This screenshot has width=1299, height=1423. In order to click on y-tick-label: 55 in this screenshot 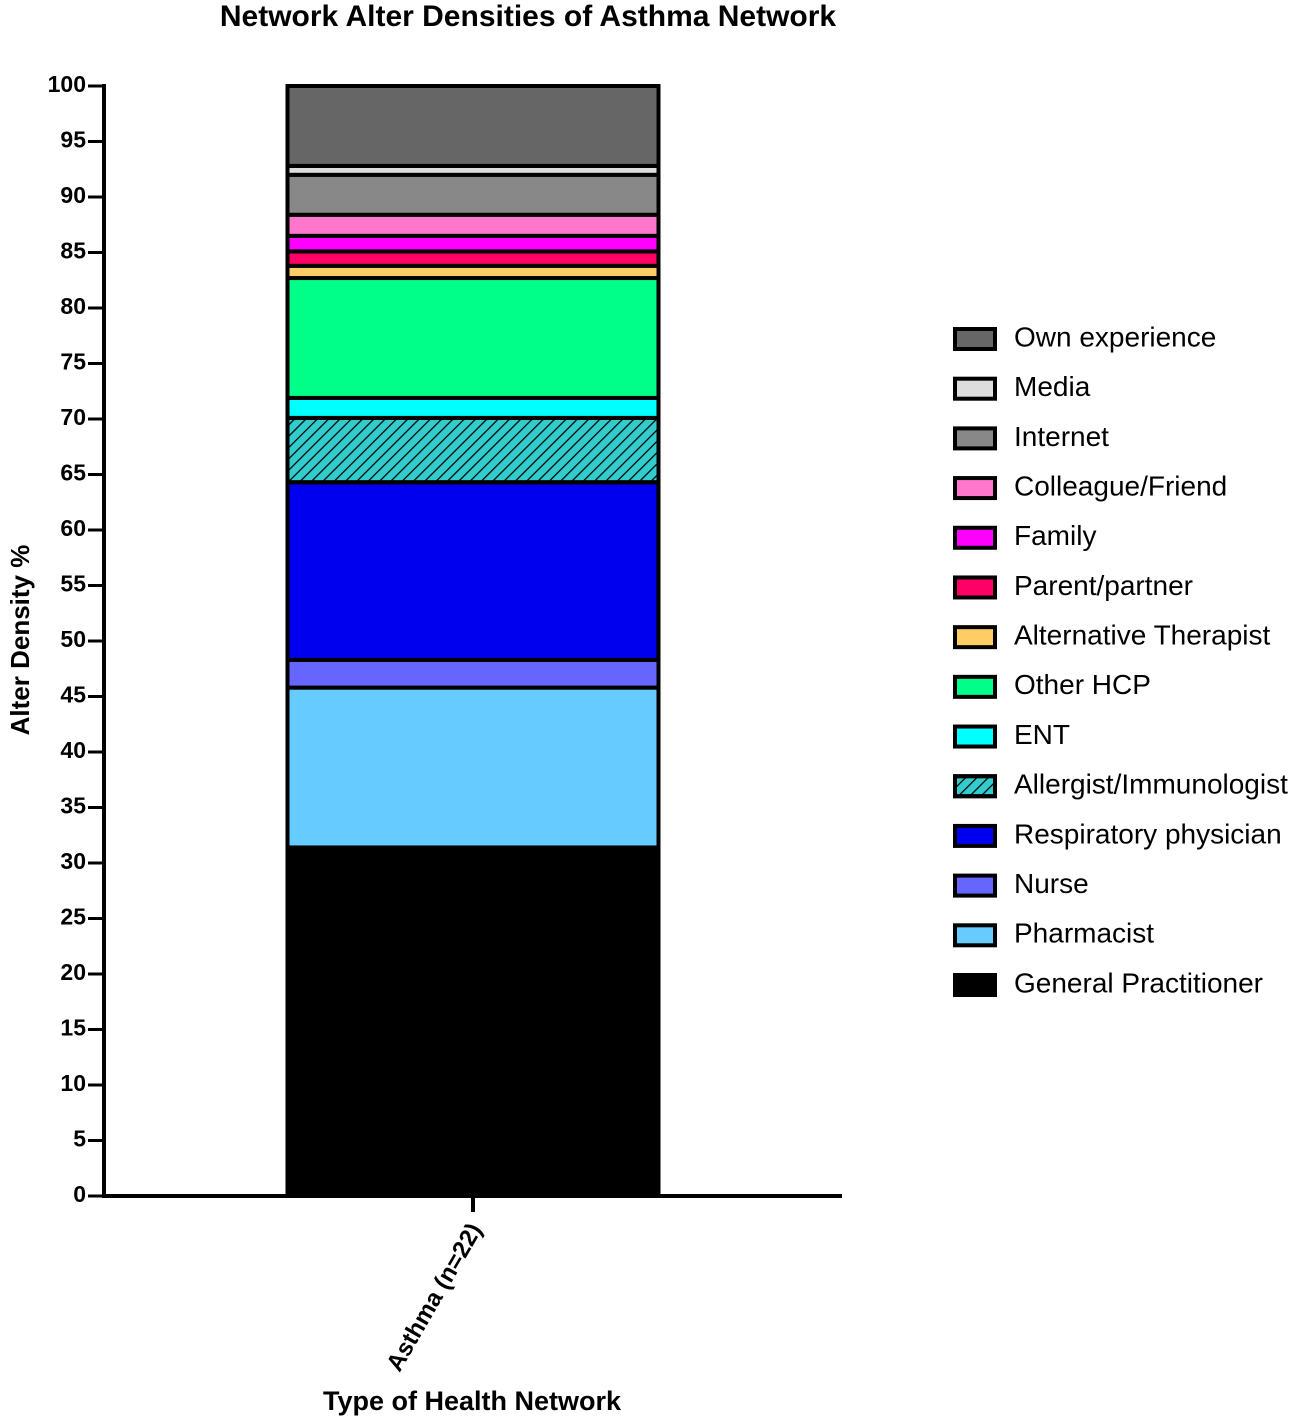, I will do `click(73, 584)`.